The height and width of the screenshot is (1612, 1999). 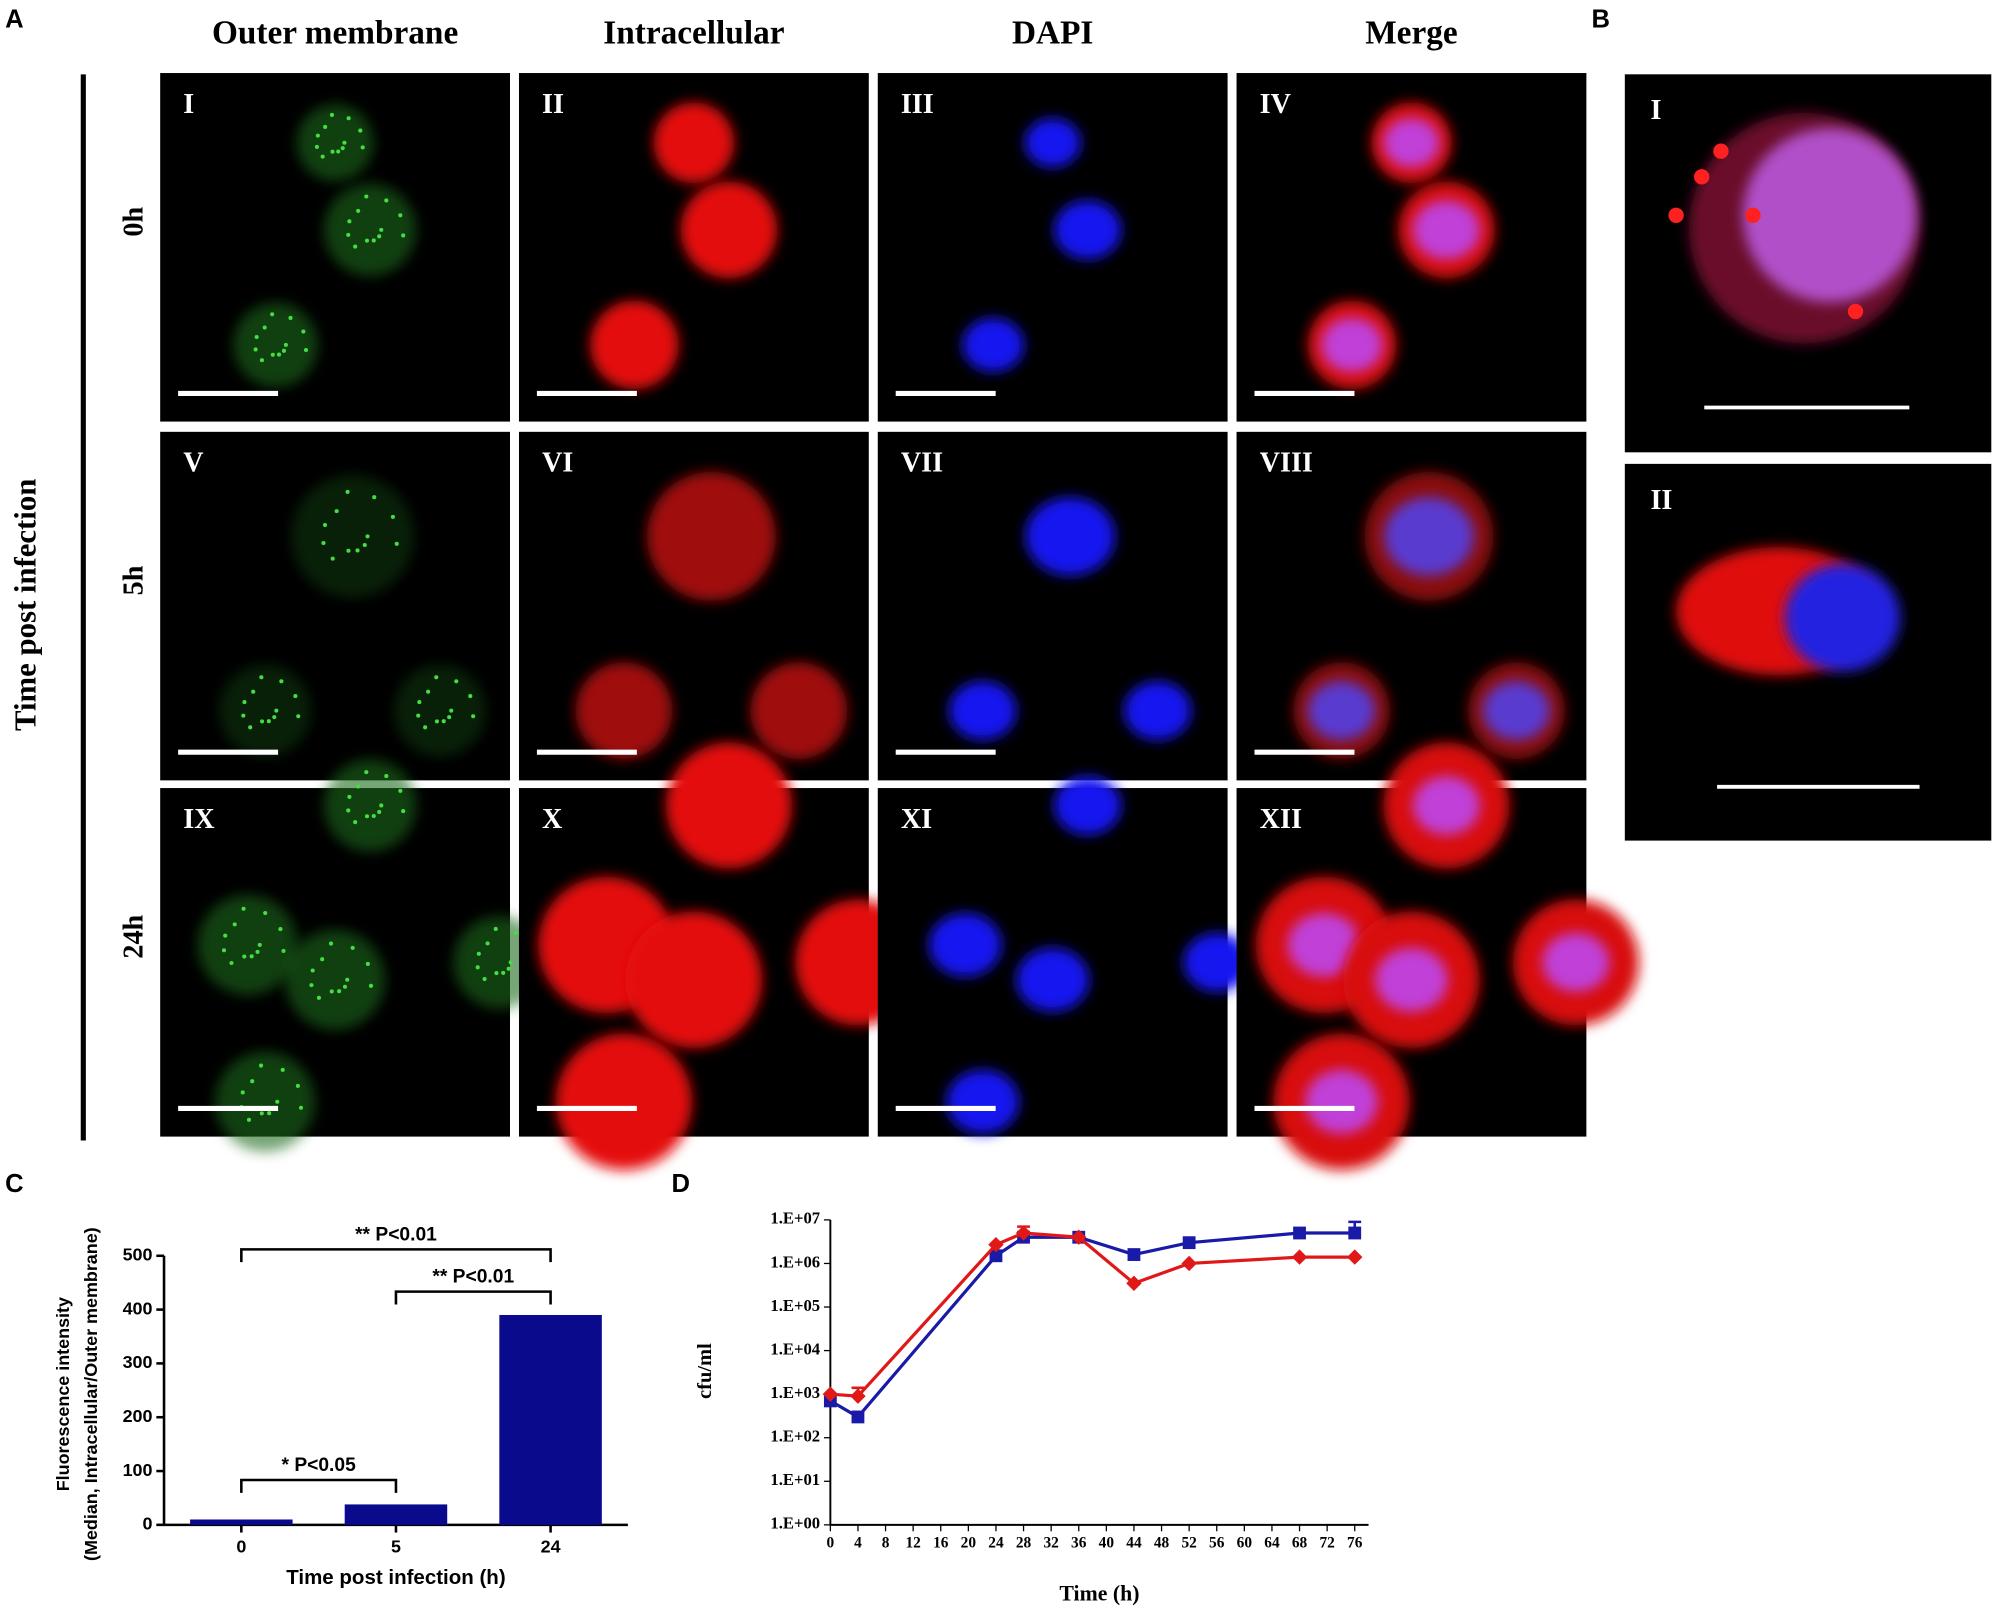 What do you see at coordinates (705, 1371) in the screenshot?
I see `y-axis-title: cfu/ml` at bounding box center [705, 1371].